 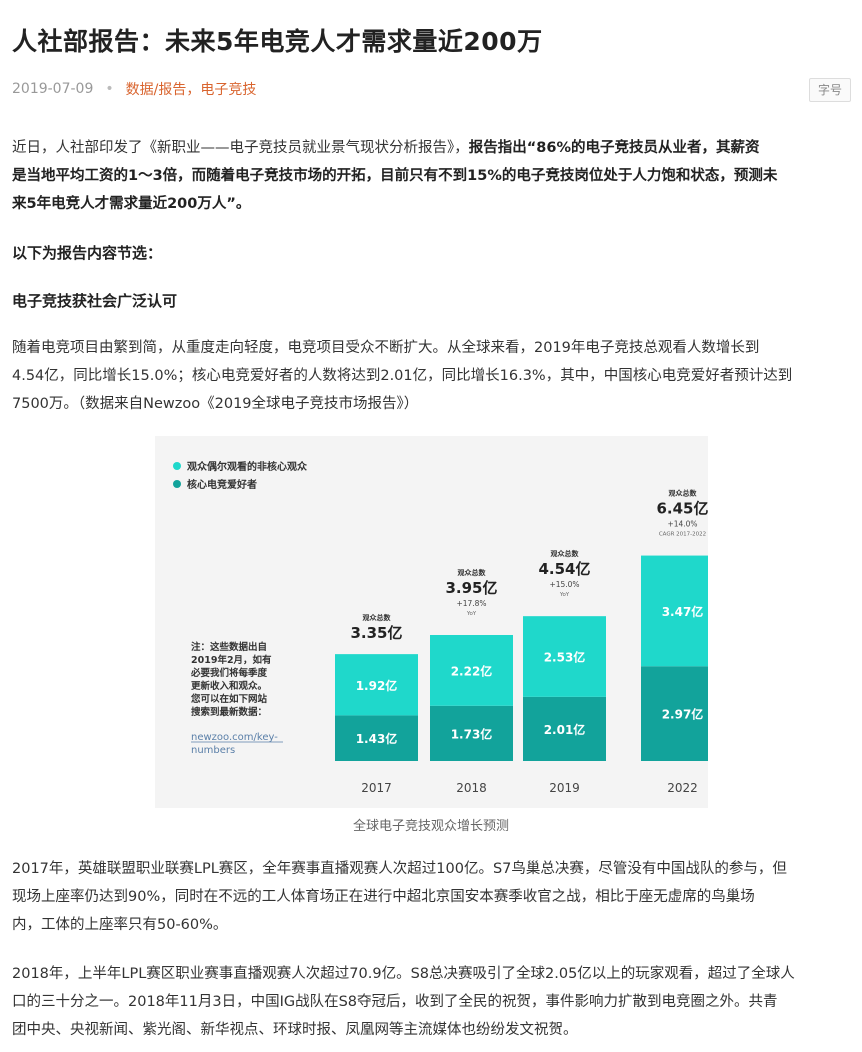 What do you see at coordinates (229, 699) in the screenshot?
I see `chart-note-line-4: 您可以在如下网站` at bounding box center [229, 699].